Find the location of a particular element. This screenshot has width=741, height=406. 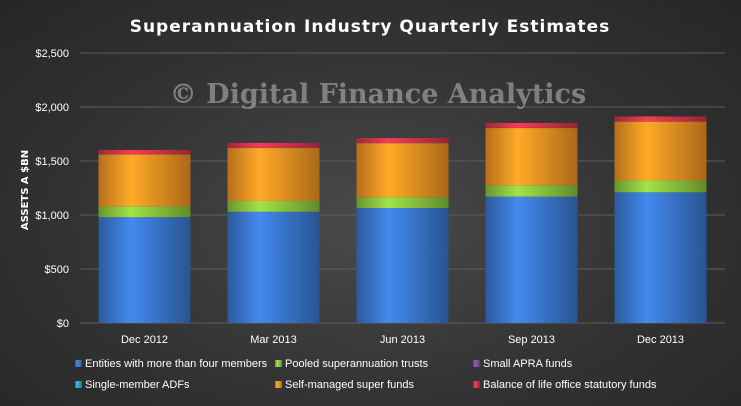

y-tick-label: $500 is located at coordinates (57, 270).